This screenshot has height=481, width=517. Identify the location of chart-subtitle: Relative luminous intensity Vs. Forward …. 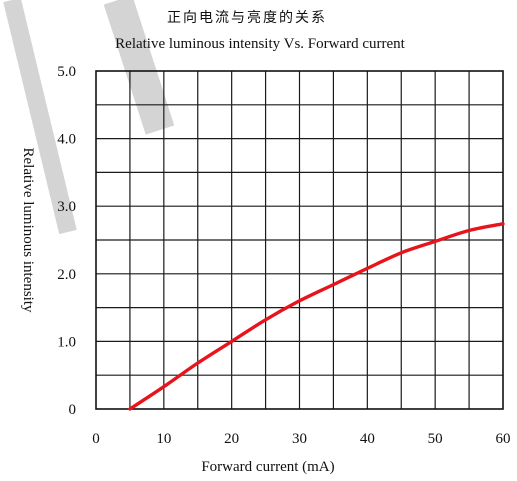
(260, 44).